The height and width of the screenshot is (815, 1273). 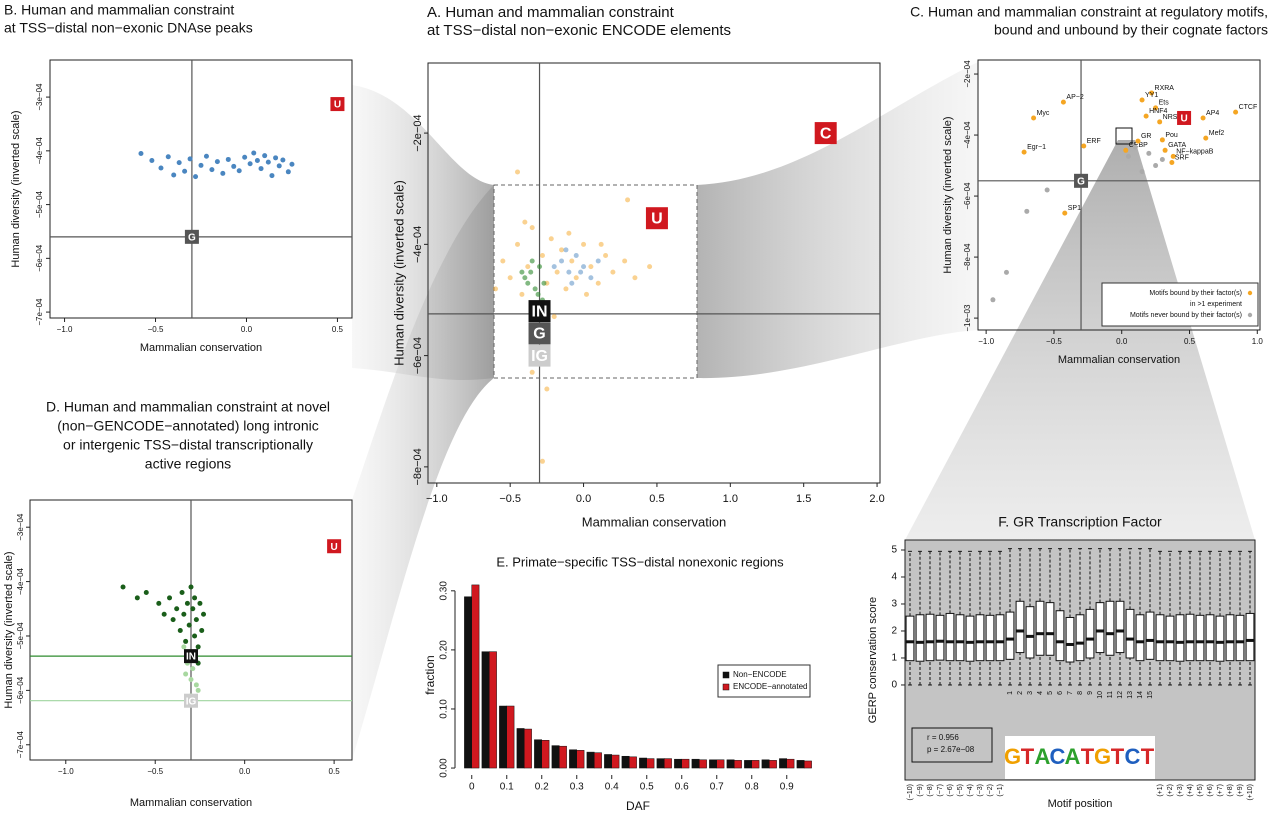 I want to click on logo-letter: G, so click(x=1102, y=756).